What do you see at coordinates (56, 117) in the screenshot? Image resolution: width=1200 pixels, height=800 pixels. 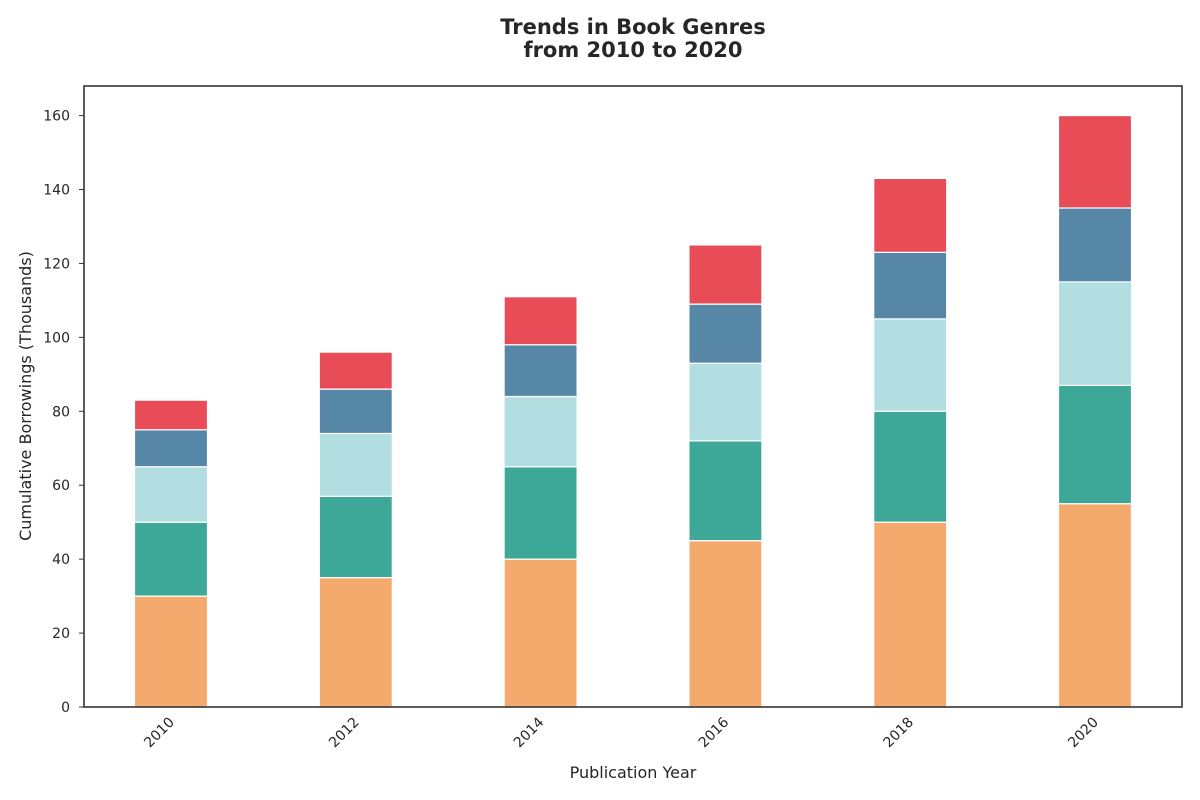 I see `y-tick-label: 160` at bounding box center [56, 117].